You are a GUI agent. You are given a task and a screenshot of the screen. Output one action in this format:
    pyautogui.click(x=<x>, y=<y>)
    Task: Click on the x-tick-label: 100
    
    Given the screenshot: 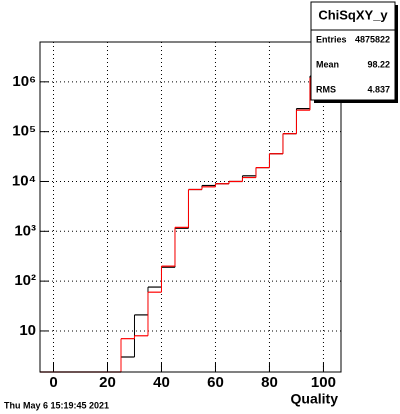 What is the action you would take?
    pyautogui.click(x=323, y=382)
    